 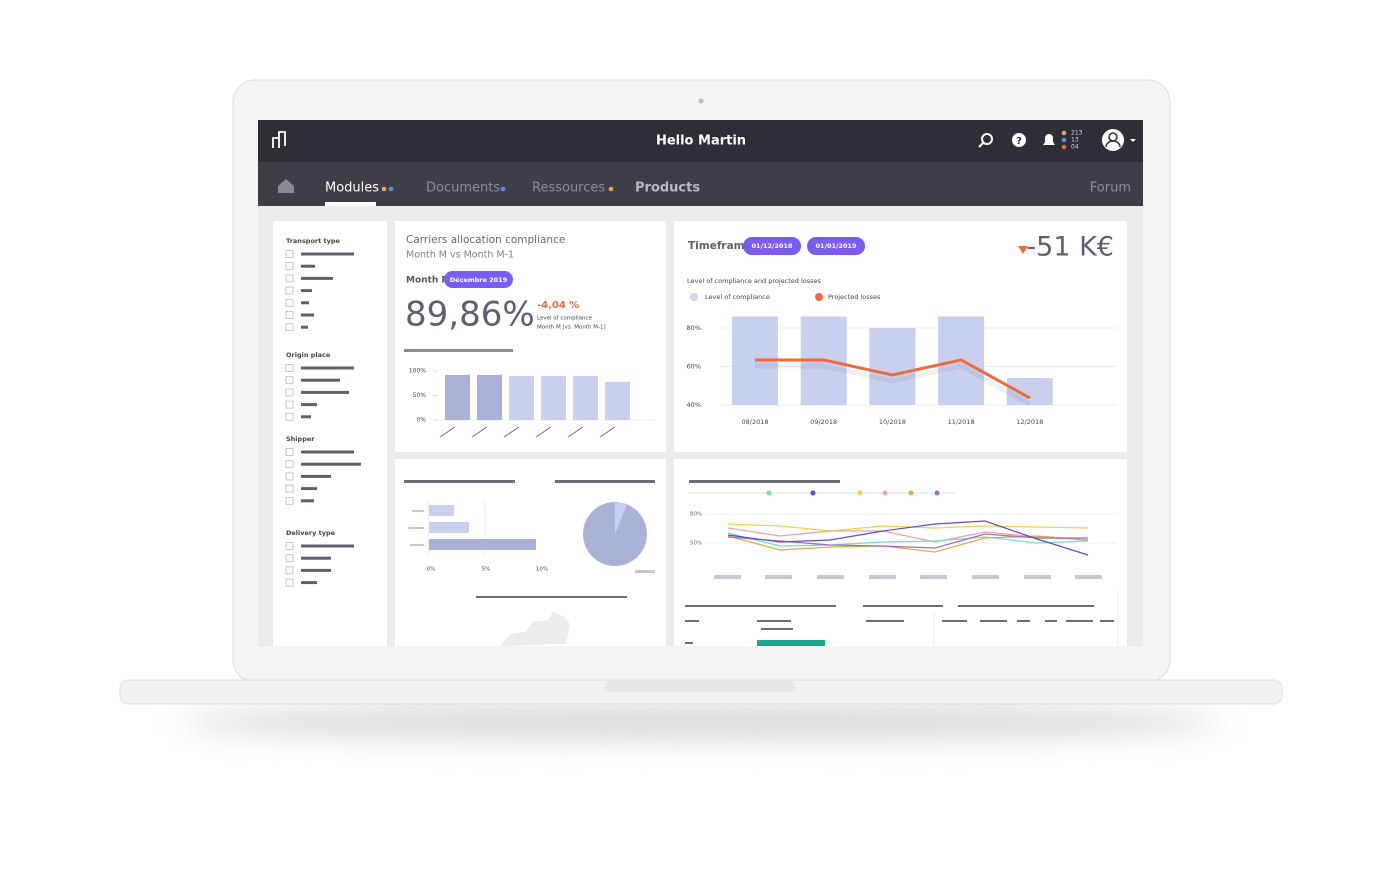 What do you see at coordinates (694, 367) in the screenshot?
I see `y-tick-label: 60%` at bounding box center [694, 367].